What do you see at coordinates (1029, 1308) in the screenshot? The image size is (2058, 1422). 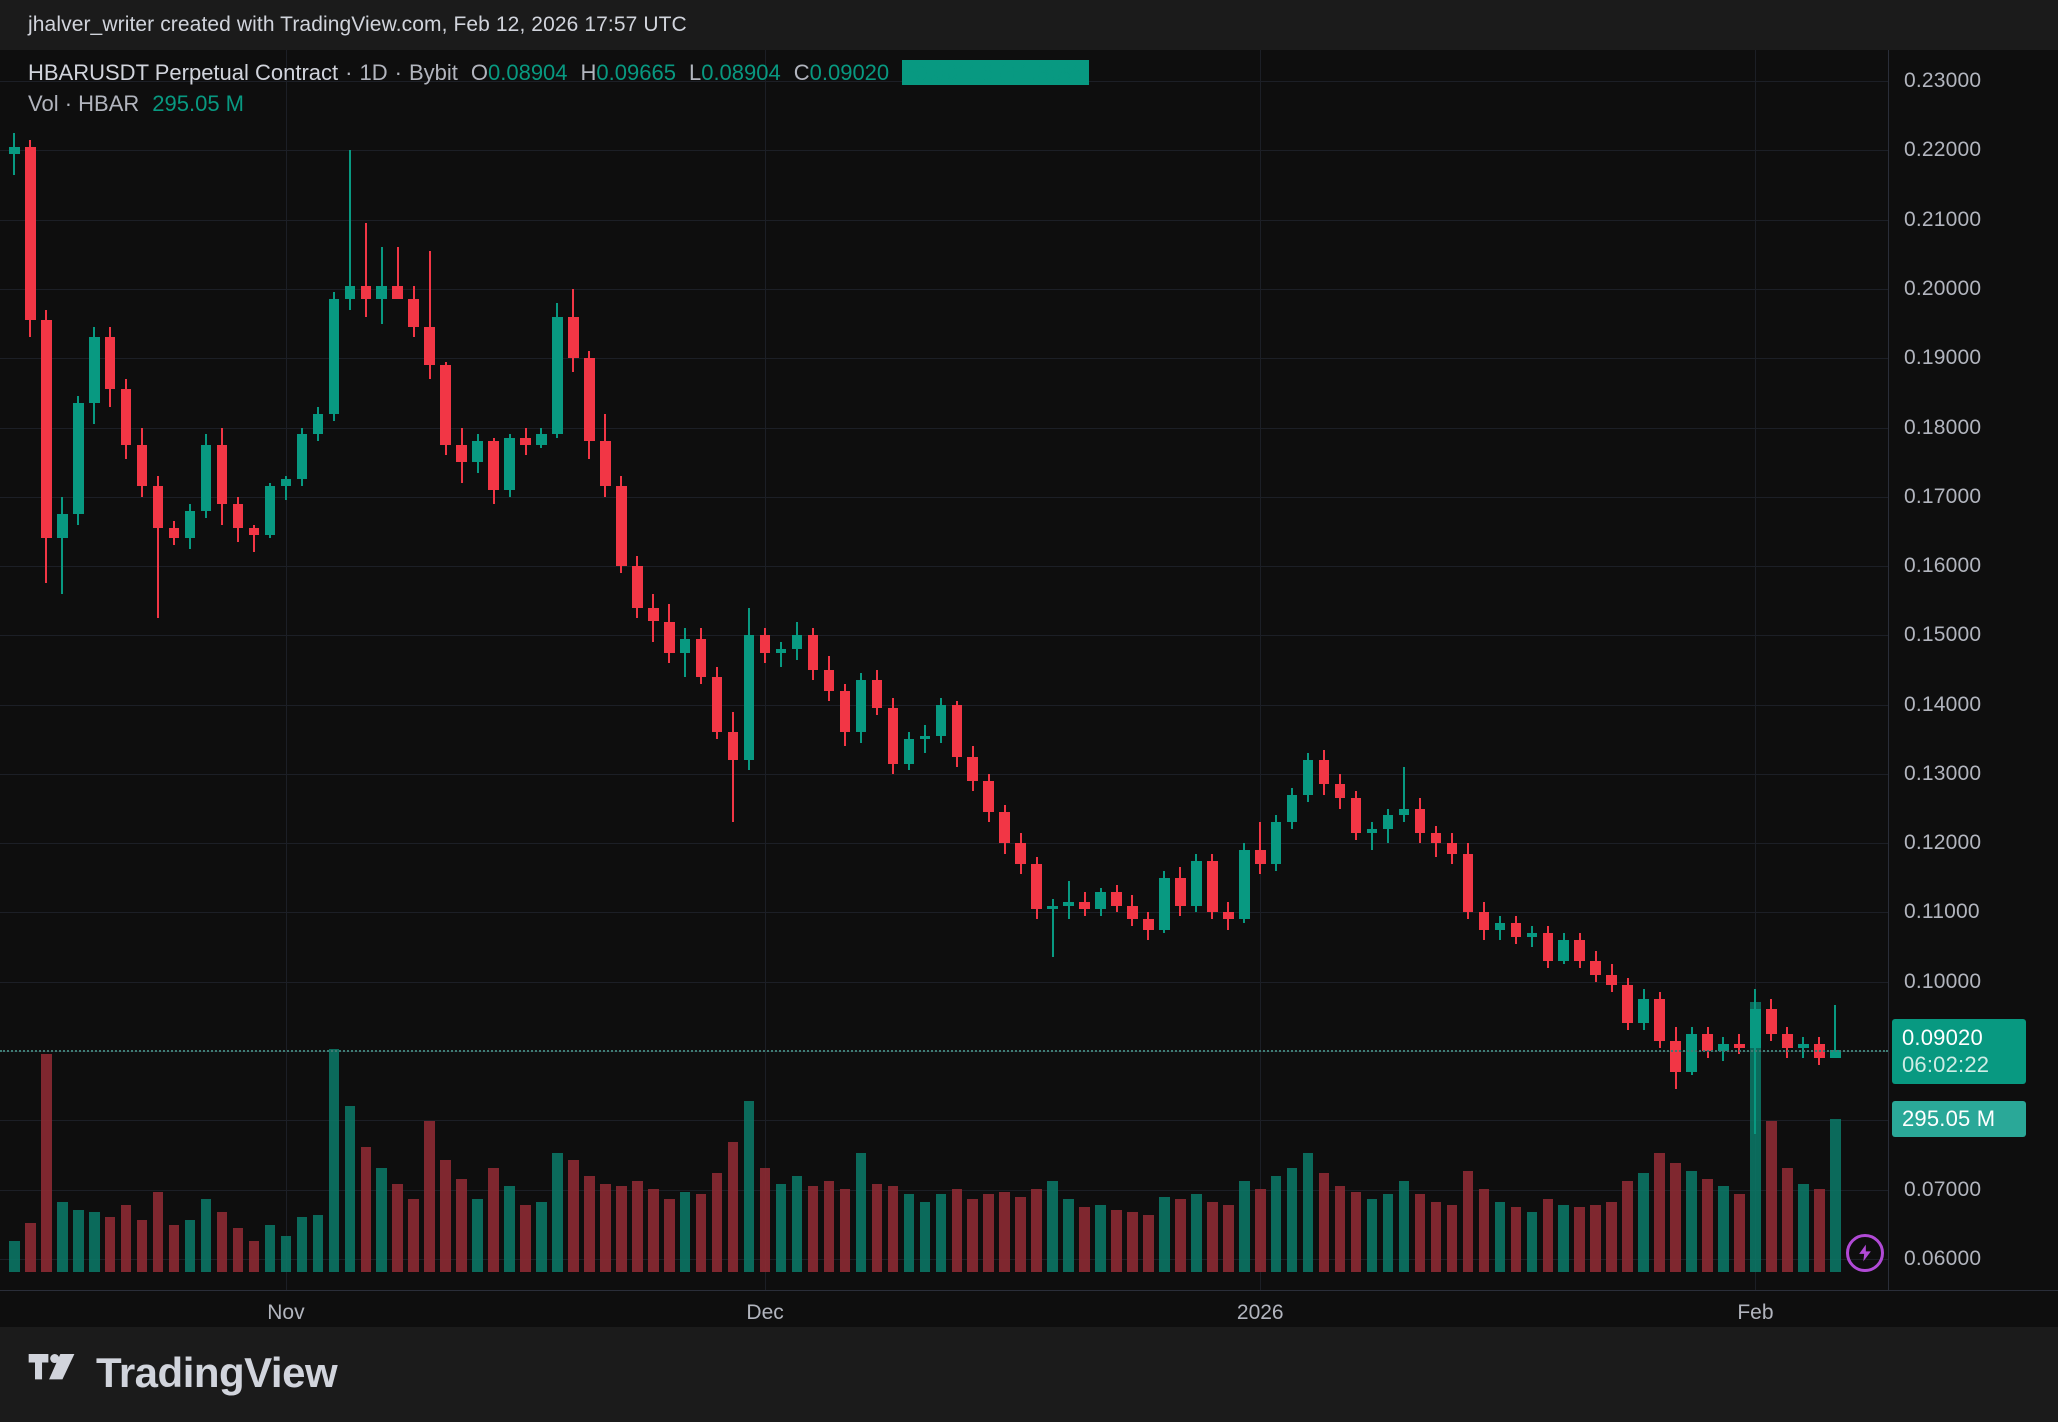 I see `time-axis: Nov Dec 2026 Feb` at bounding box center [1029, 1308].